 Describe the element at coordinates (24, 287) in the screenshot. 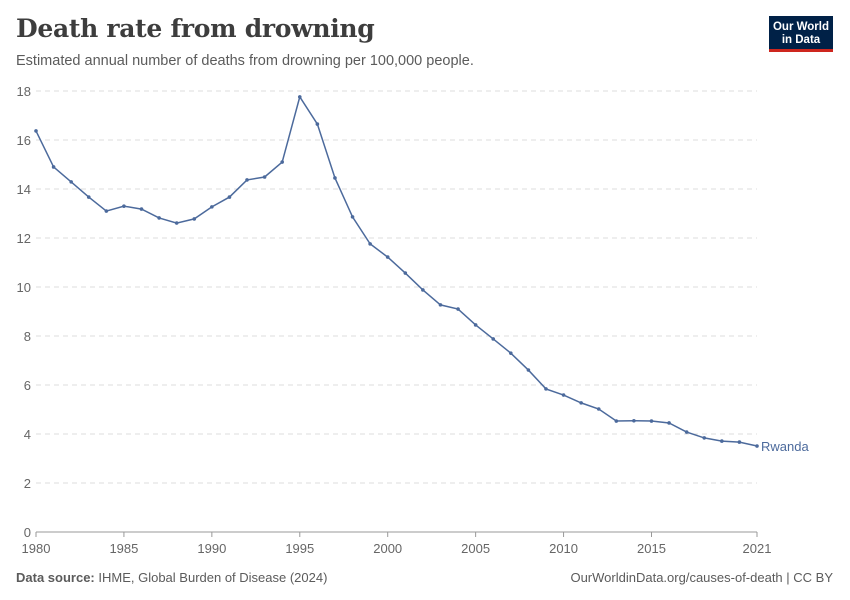

I see `y-tick-label: 10` at that location.